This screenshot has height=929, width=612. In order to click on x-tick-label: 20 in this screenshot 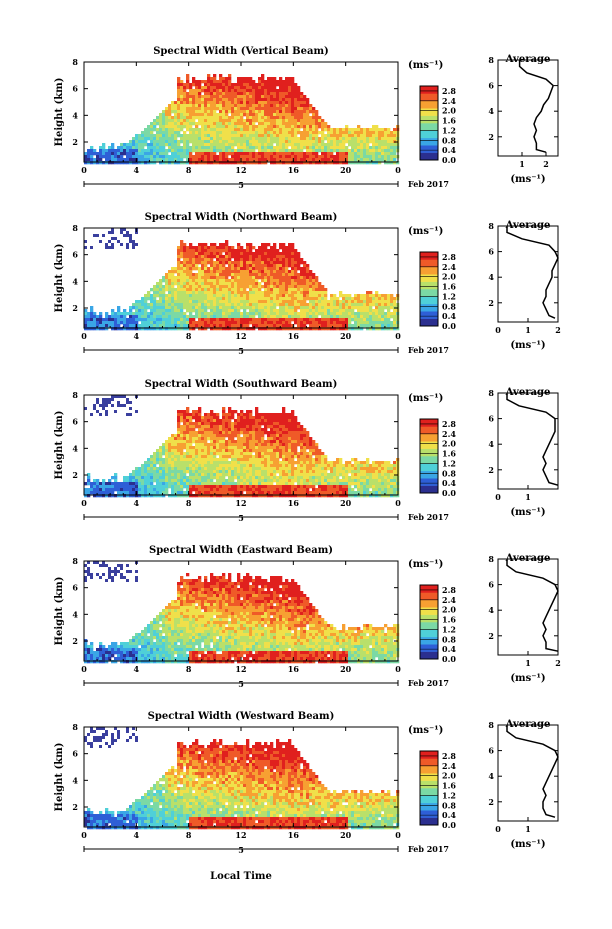, I will do `click(346, 336)`.